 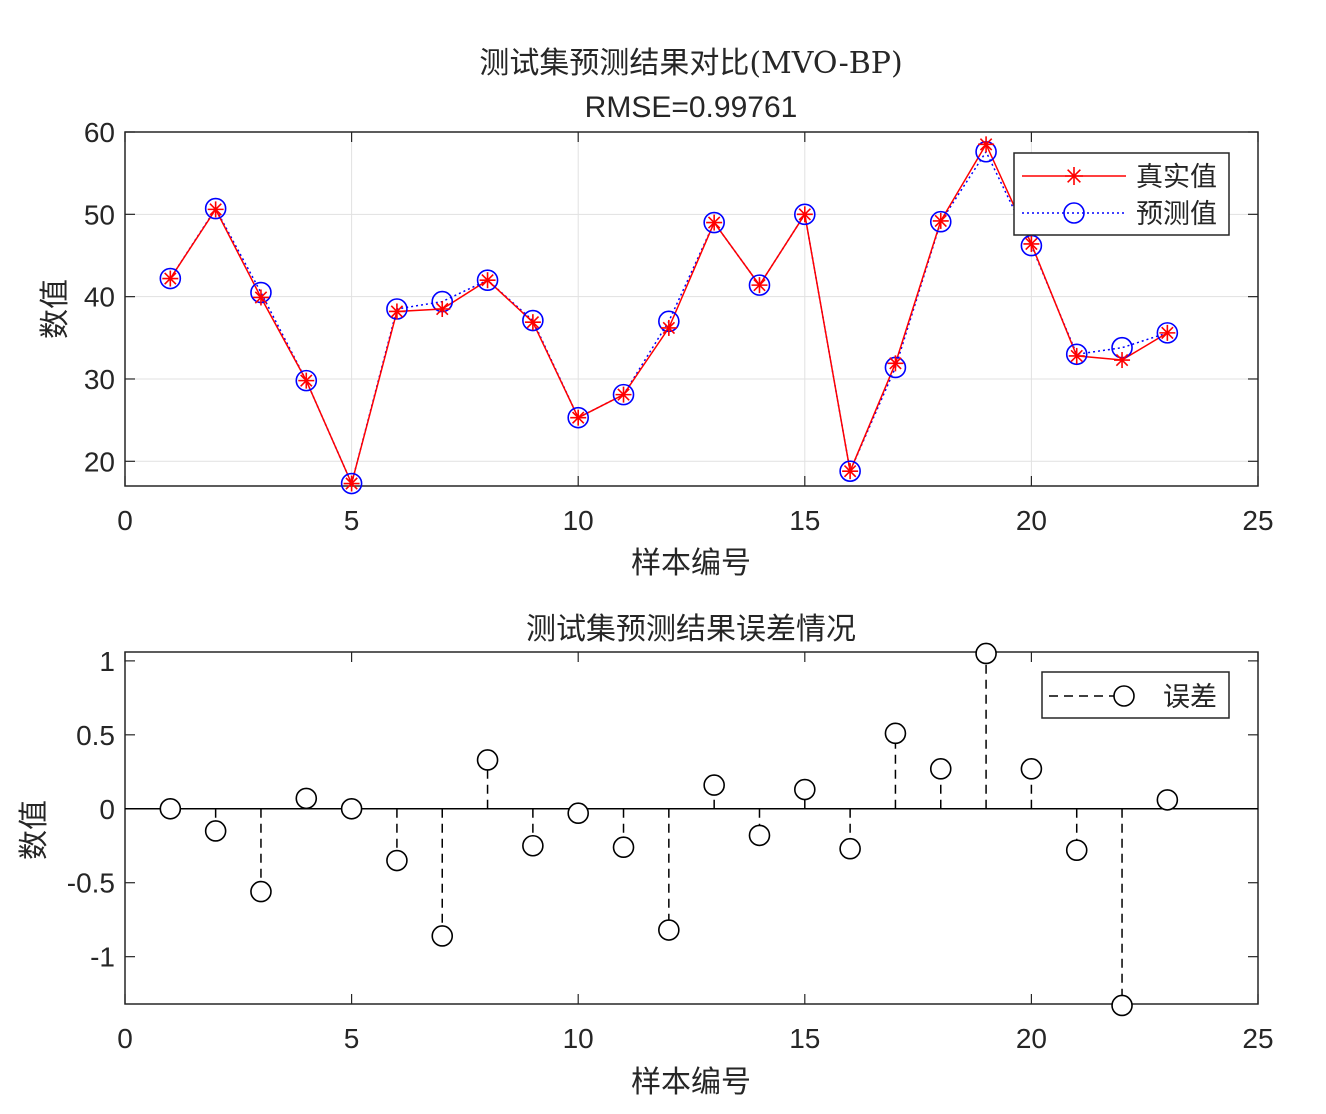 I want to click on bottom-x-tick-label: 15, so click(x=804, y=1038).